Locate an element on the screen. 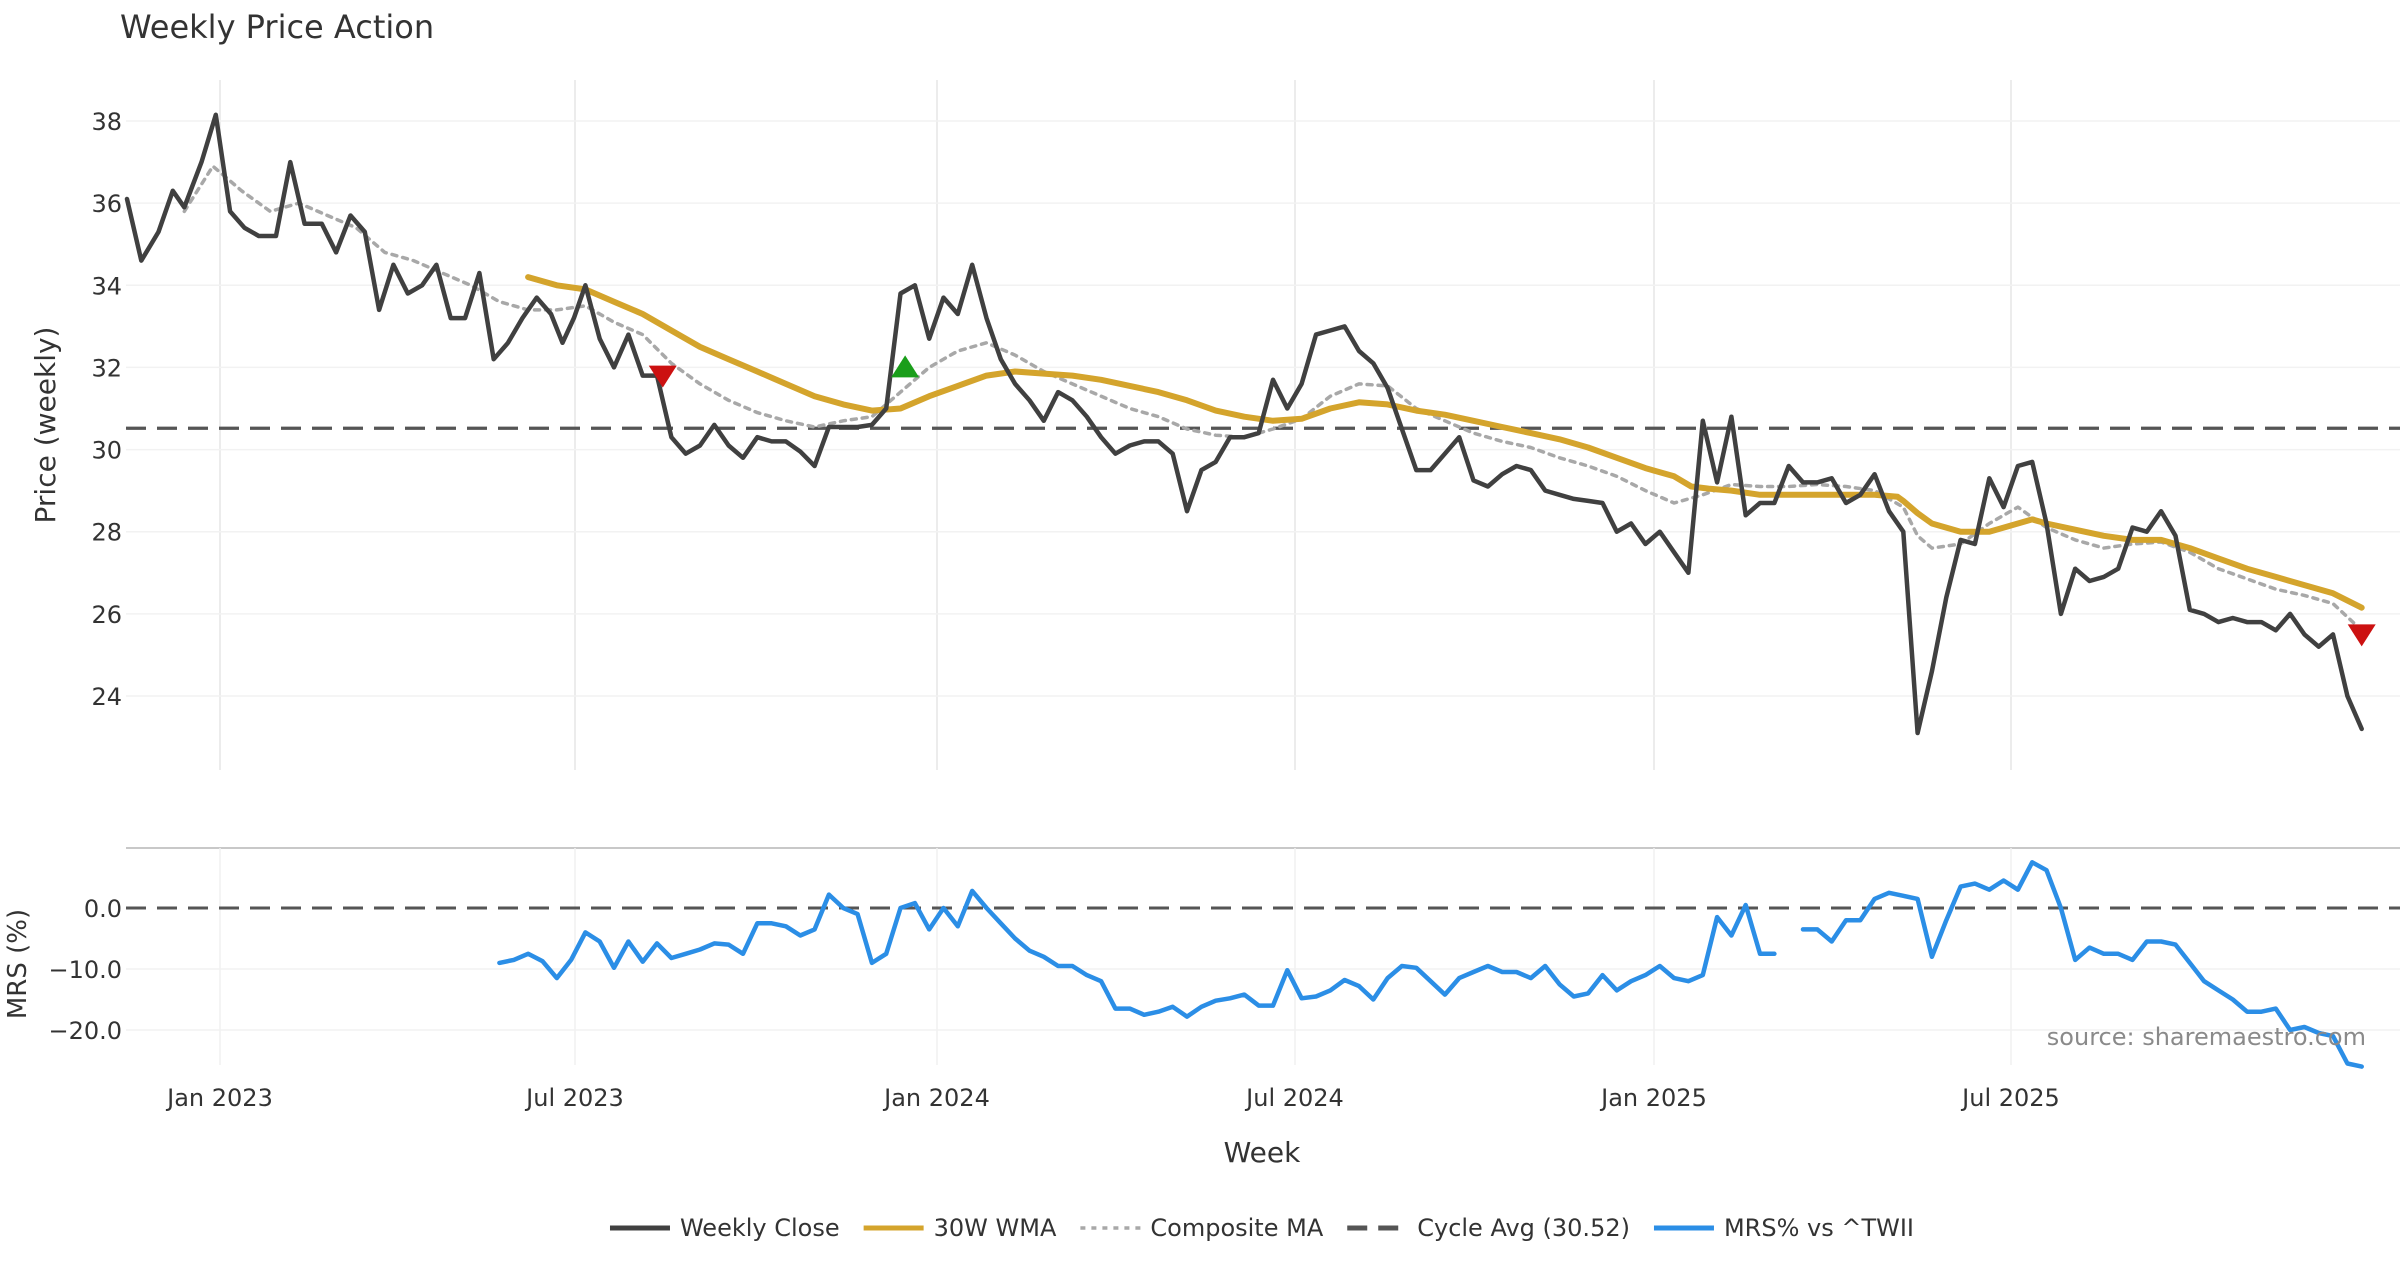 The image size is (2400, 1264). price-y-tick-label: 38 is located at coordinates (106, 122).